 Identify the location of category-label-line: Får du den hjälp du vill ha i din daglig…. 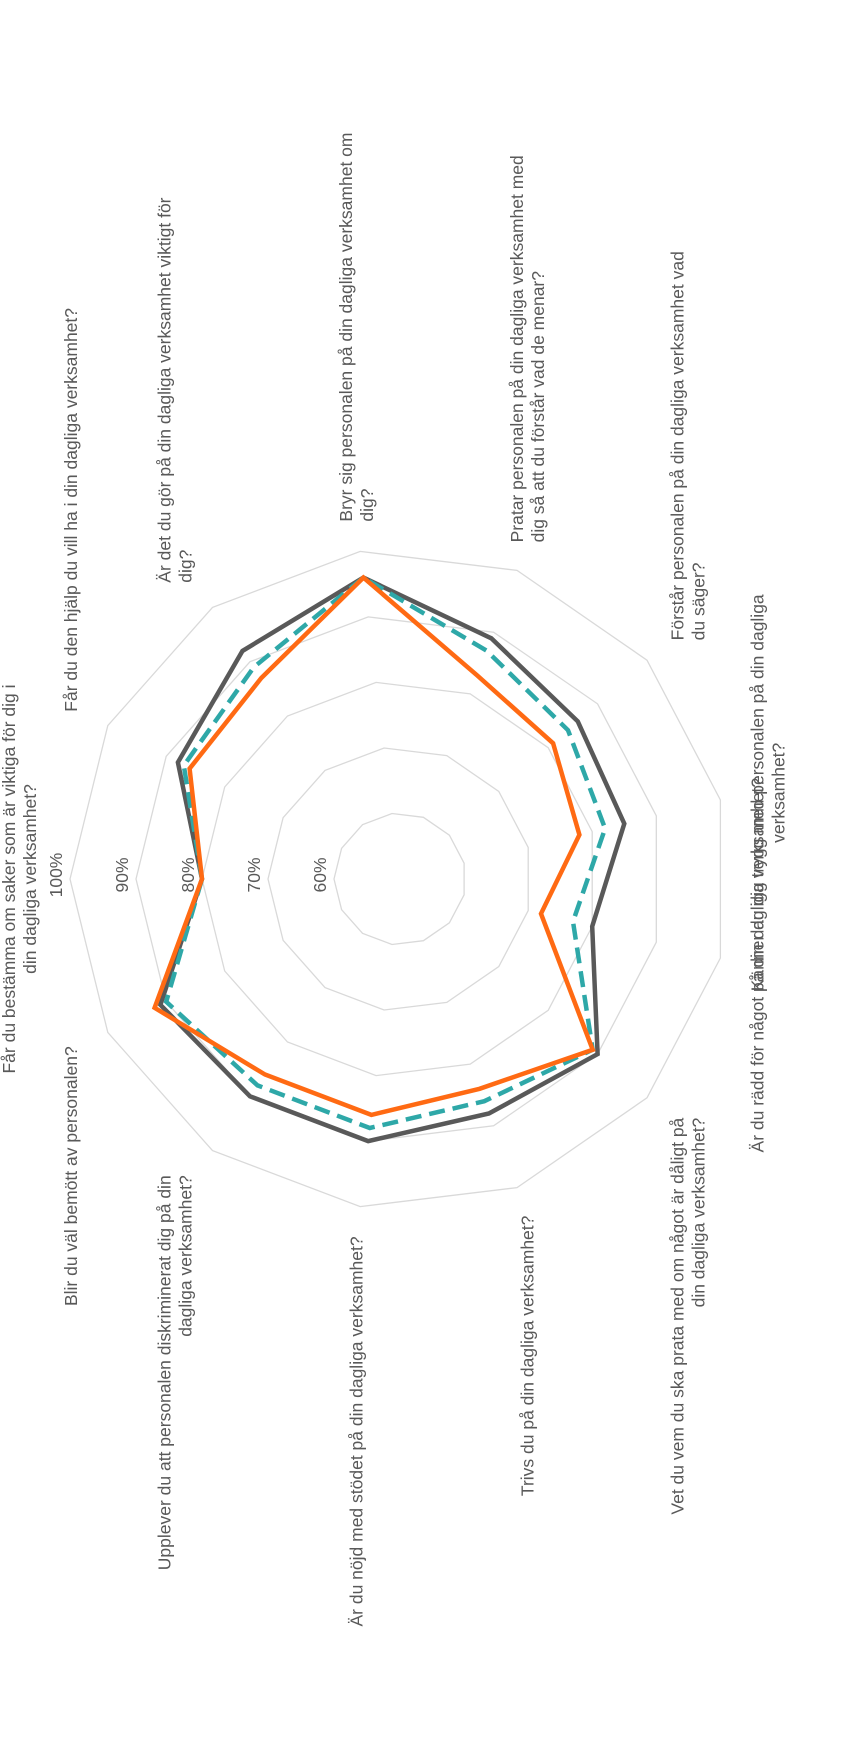
(71, 510).